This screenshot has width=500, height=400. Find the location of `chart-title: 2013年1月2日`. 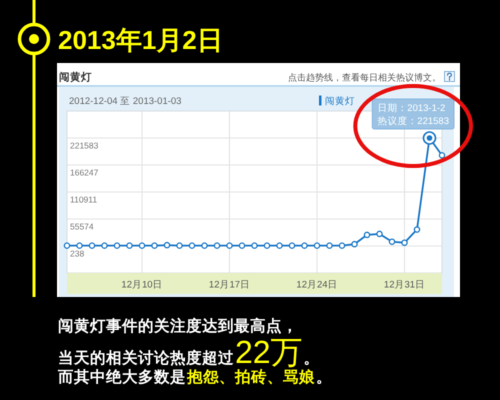

chart-title: 2013年1月2日 is located at coordinates (140, 40).